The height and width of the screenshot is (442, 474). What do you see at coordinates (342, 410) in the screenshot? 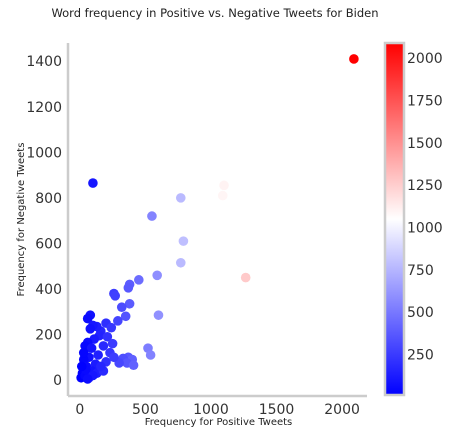
I see `x-tick-label: 2000` at bounding box center [342, 410].